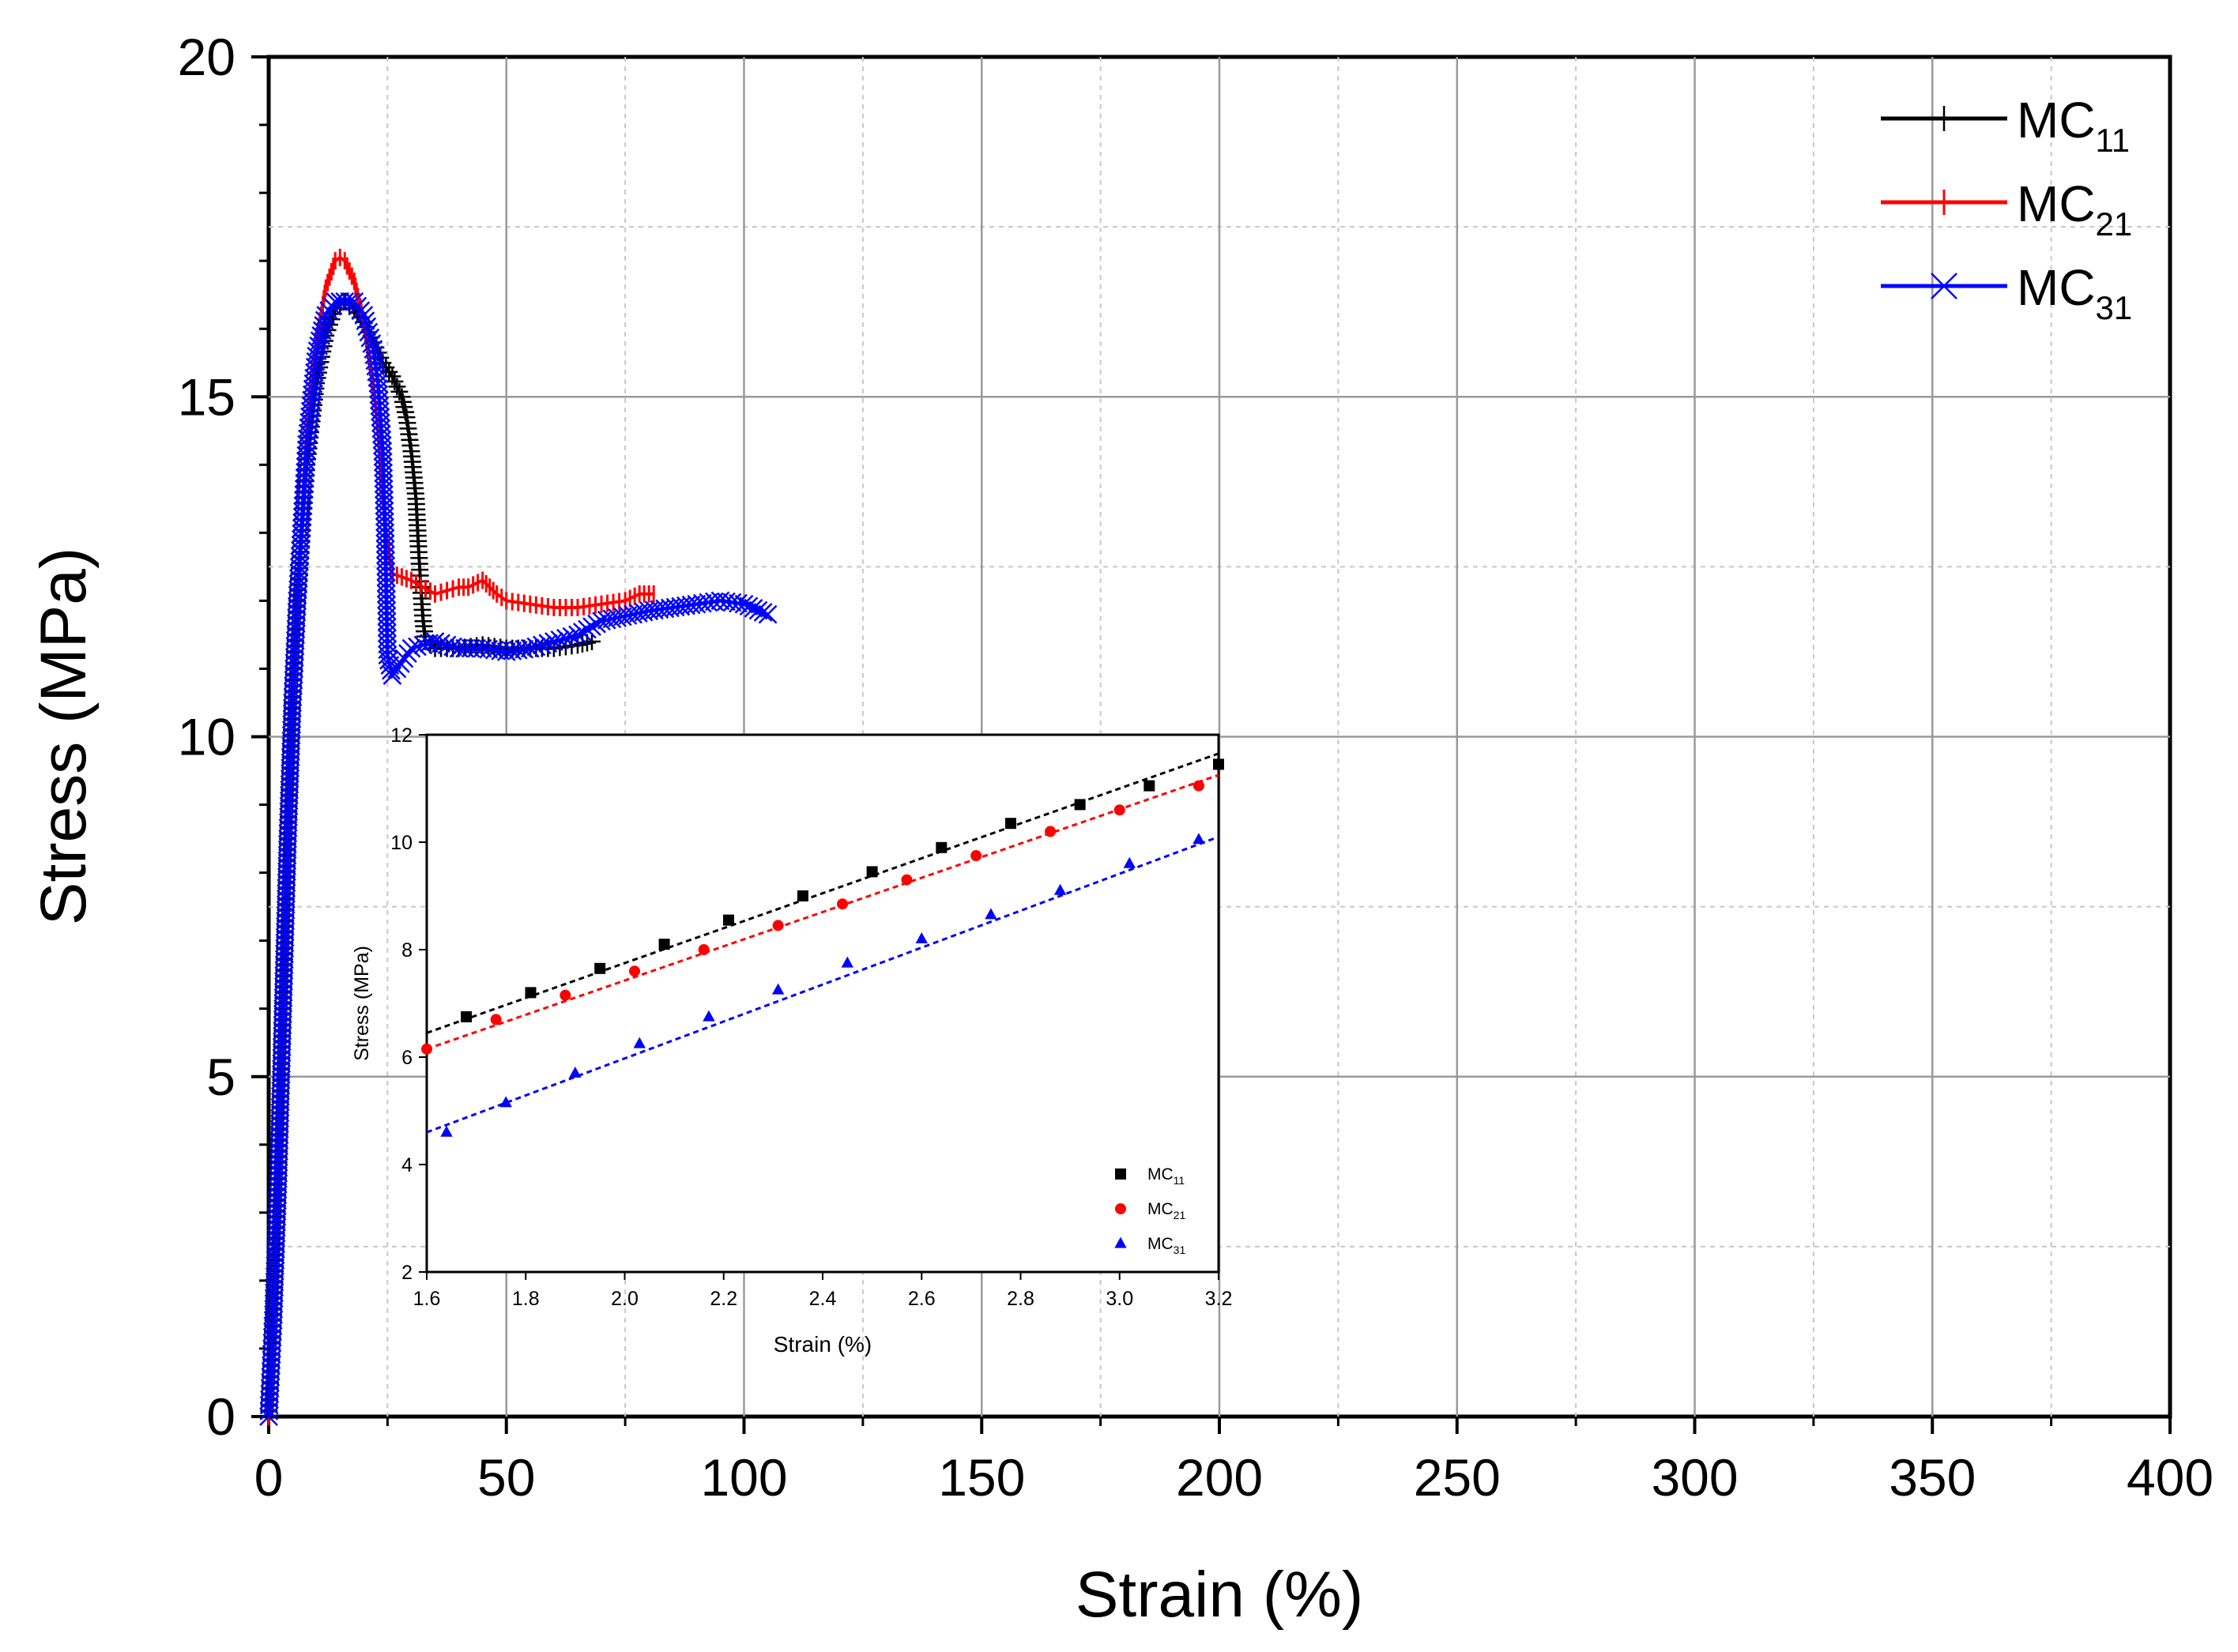 This screenshot has width=2238, height=1652. I want to click on inset-background, so click(823, 1004).